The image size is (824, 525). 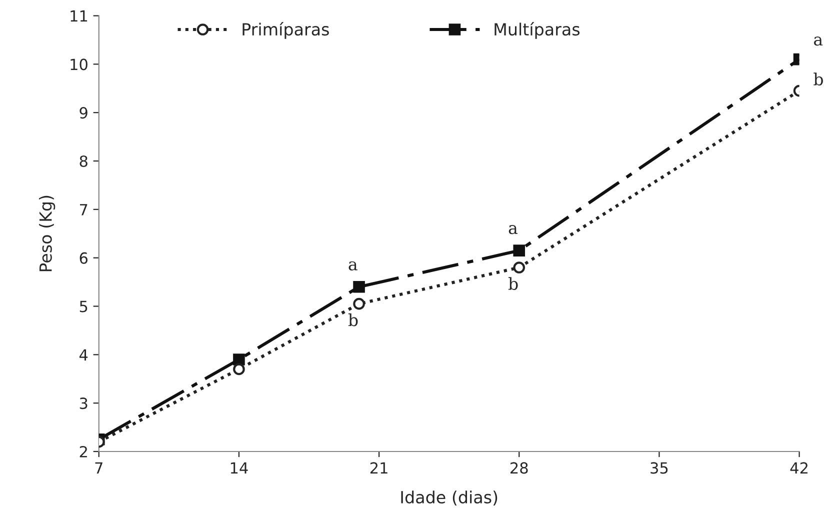 I want to click on y-tick-label: 11, so click(x=79, y=16).